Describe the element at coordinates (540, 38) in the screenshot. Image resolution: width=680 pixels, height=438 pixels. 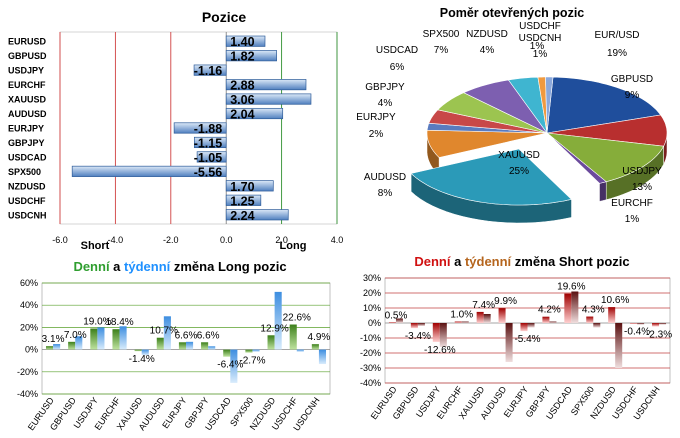
I see `pie-slice-name: USDCNH` at that location.